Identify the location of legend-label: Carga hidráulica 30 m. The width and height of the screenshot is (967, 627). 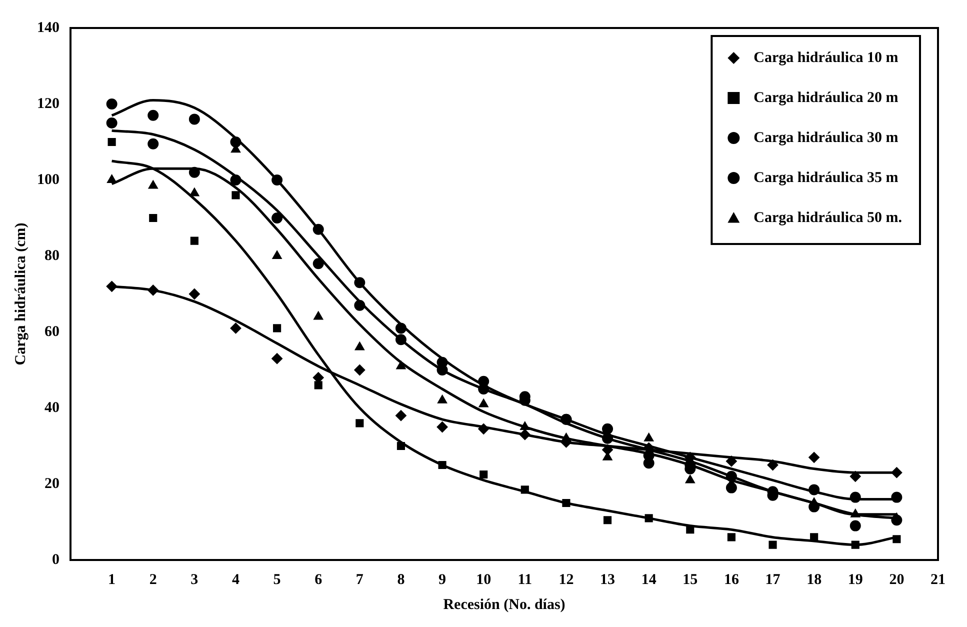
(826, 138).